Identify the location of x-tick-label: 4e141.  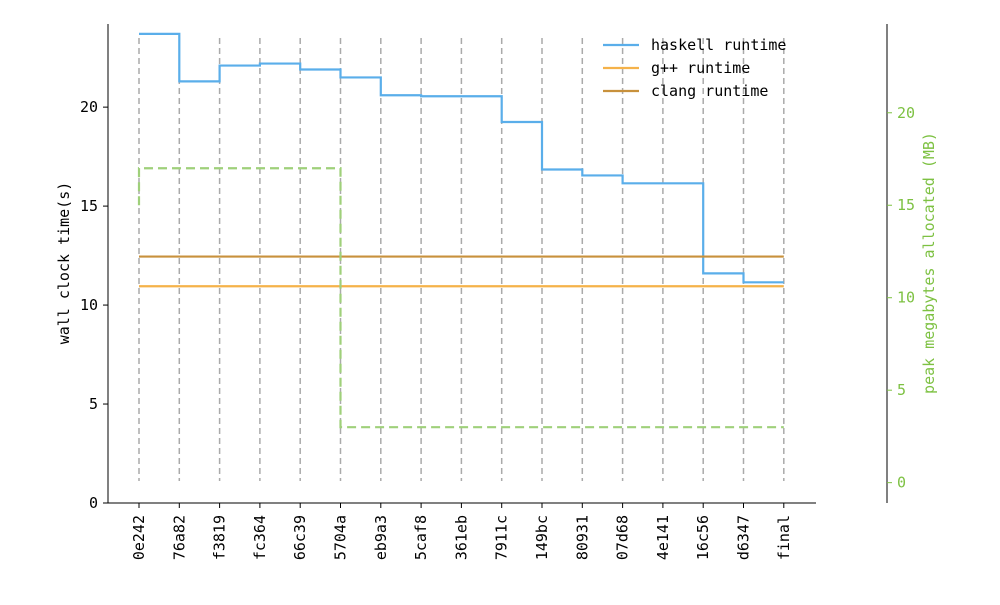
(663, 537).